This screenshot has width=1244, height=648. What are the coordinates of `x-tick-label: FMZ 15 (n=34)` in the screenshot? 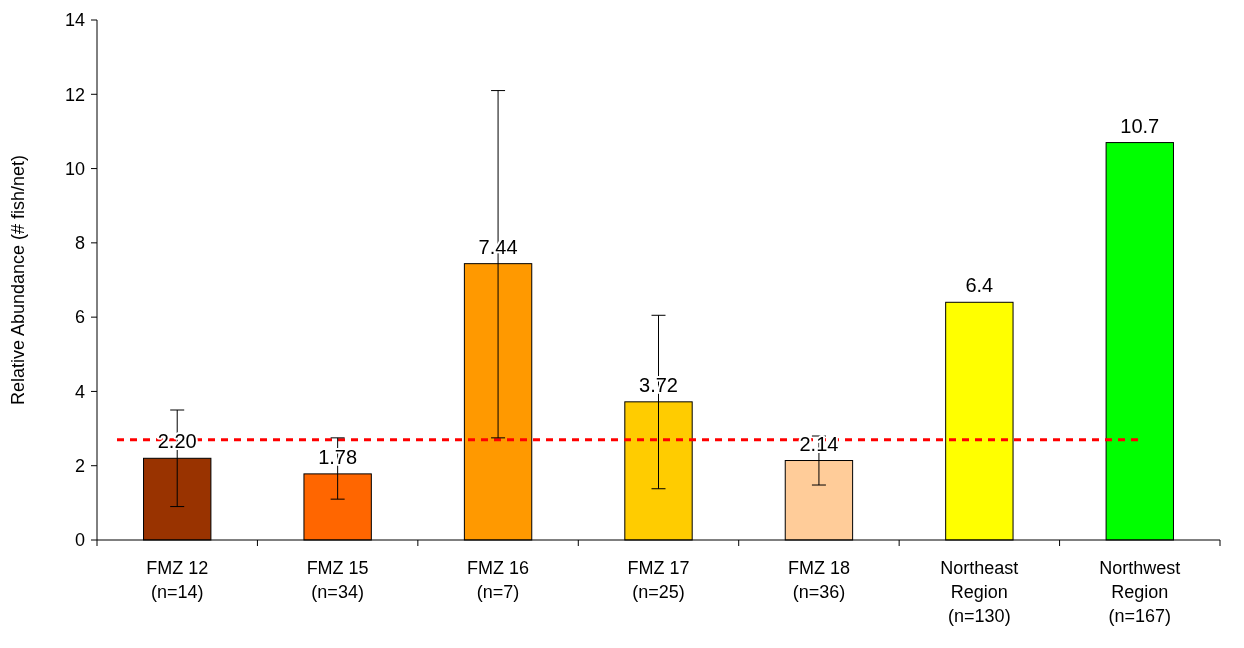 It's located at (337, 580).